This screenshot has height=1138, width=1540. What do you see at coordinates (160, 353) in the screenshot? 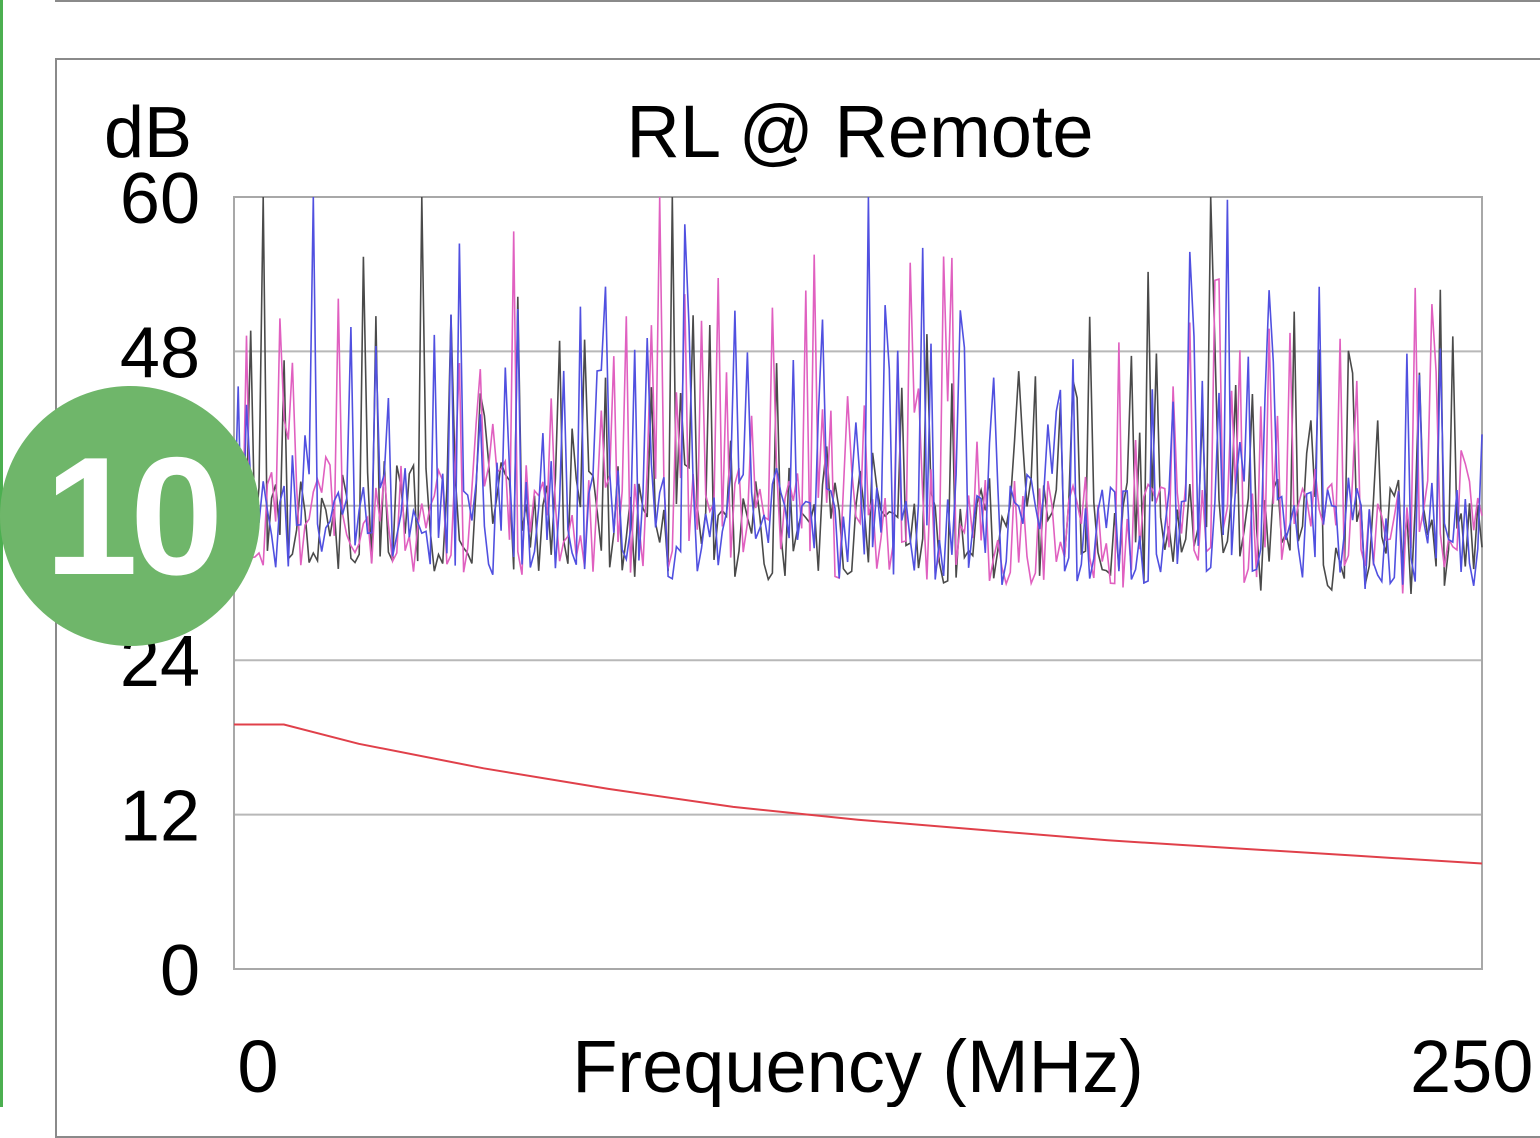
I see `y-tick-label: 48` at bounding box center [160, 353].